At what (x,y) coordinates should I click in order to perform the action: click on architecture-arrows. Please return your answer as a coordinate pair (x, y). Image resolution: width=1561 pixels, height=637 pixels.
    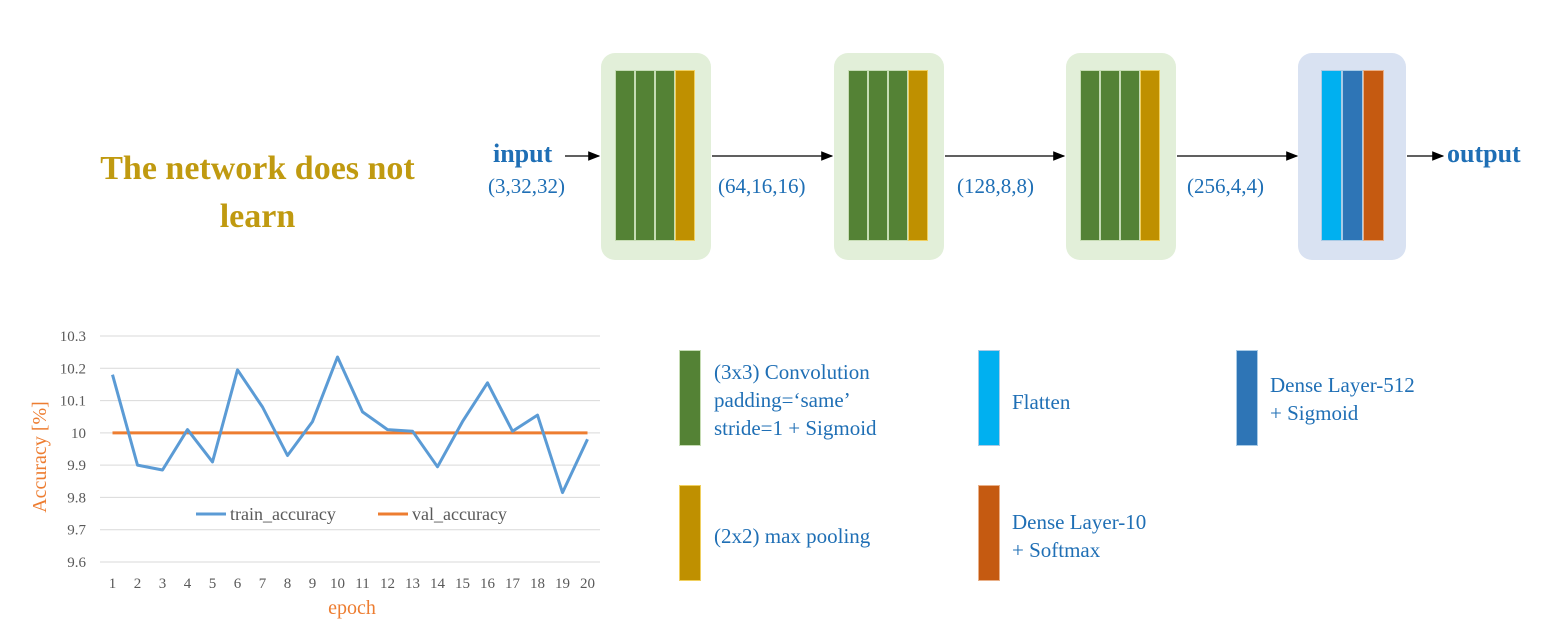
    Looking at the image, I should click on (1005, 156).